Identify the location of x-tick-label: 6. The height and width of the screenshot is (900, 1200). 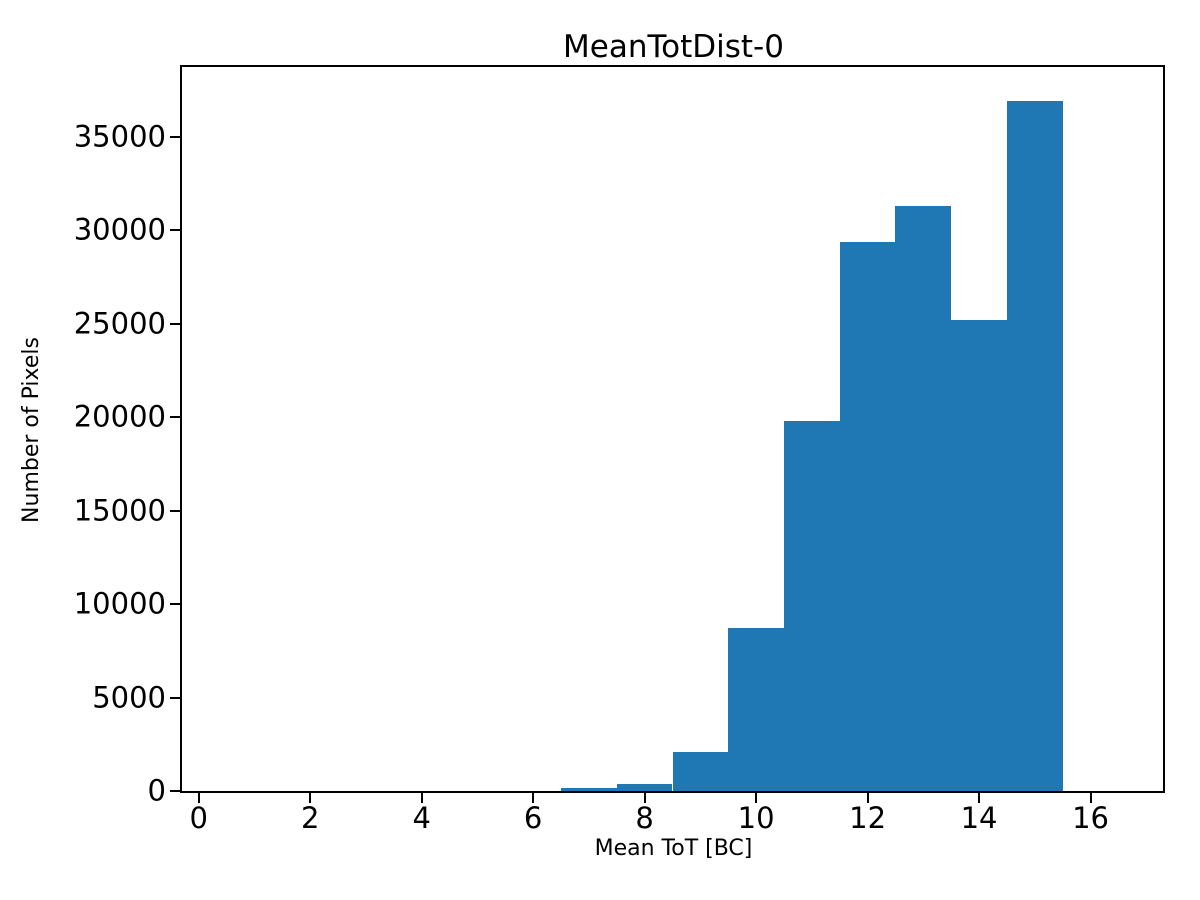
(533, 818).